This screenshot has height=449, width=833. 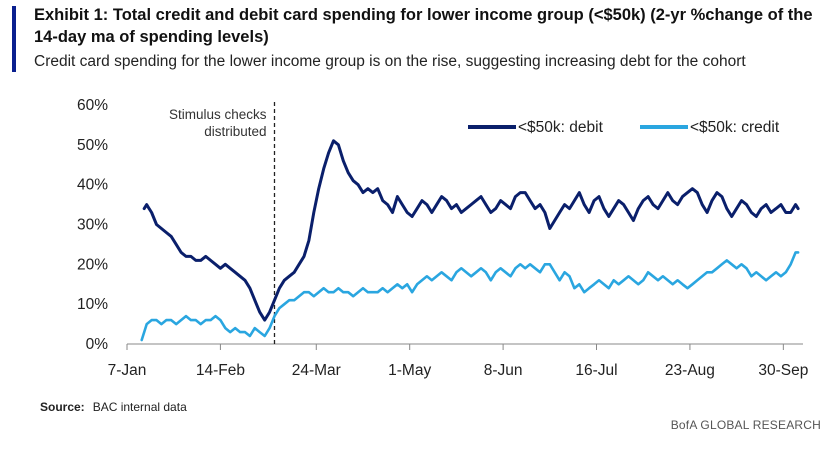 What do you see at coordinates (503, 370) in the screenshot?
I see `x-tick-label: 8-Jun` at bounding box center [503, 370].